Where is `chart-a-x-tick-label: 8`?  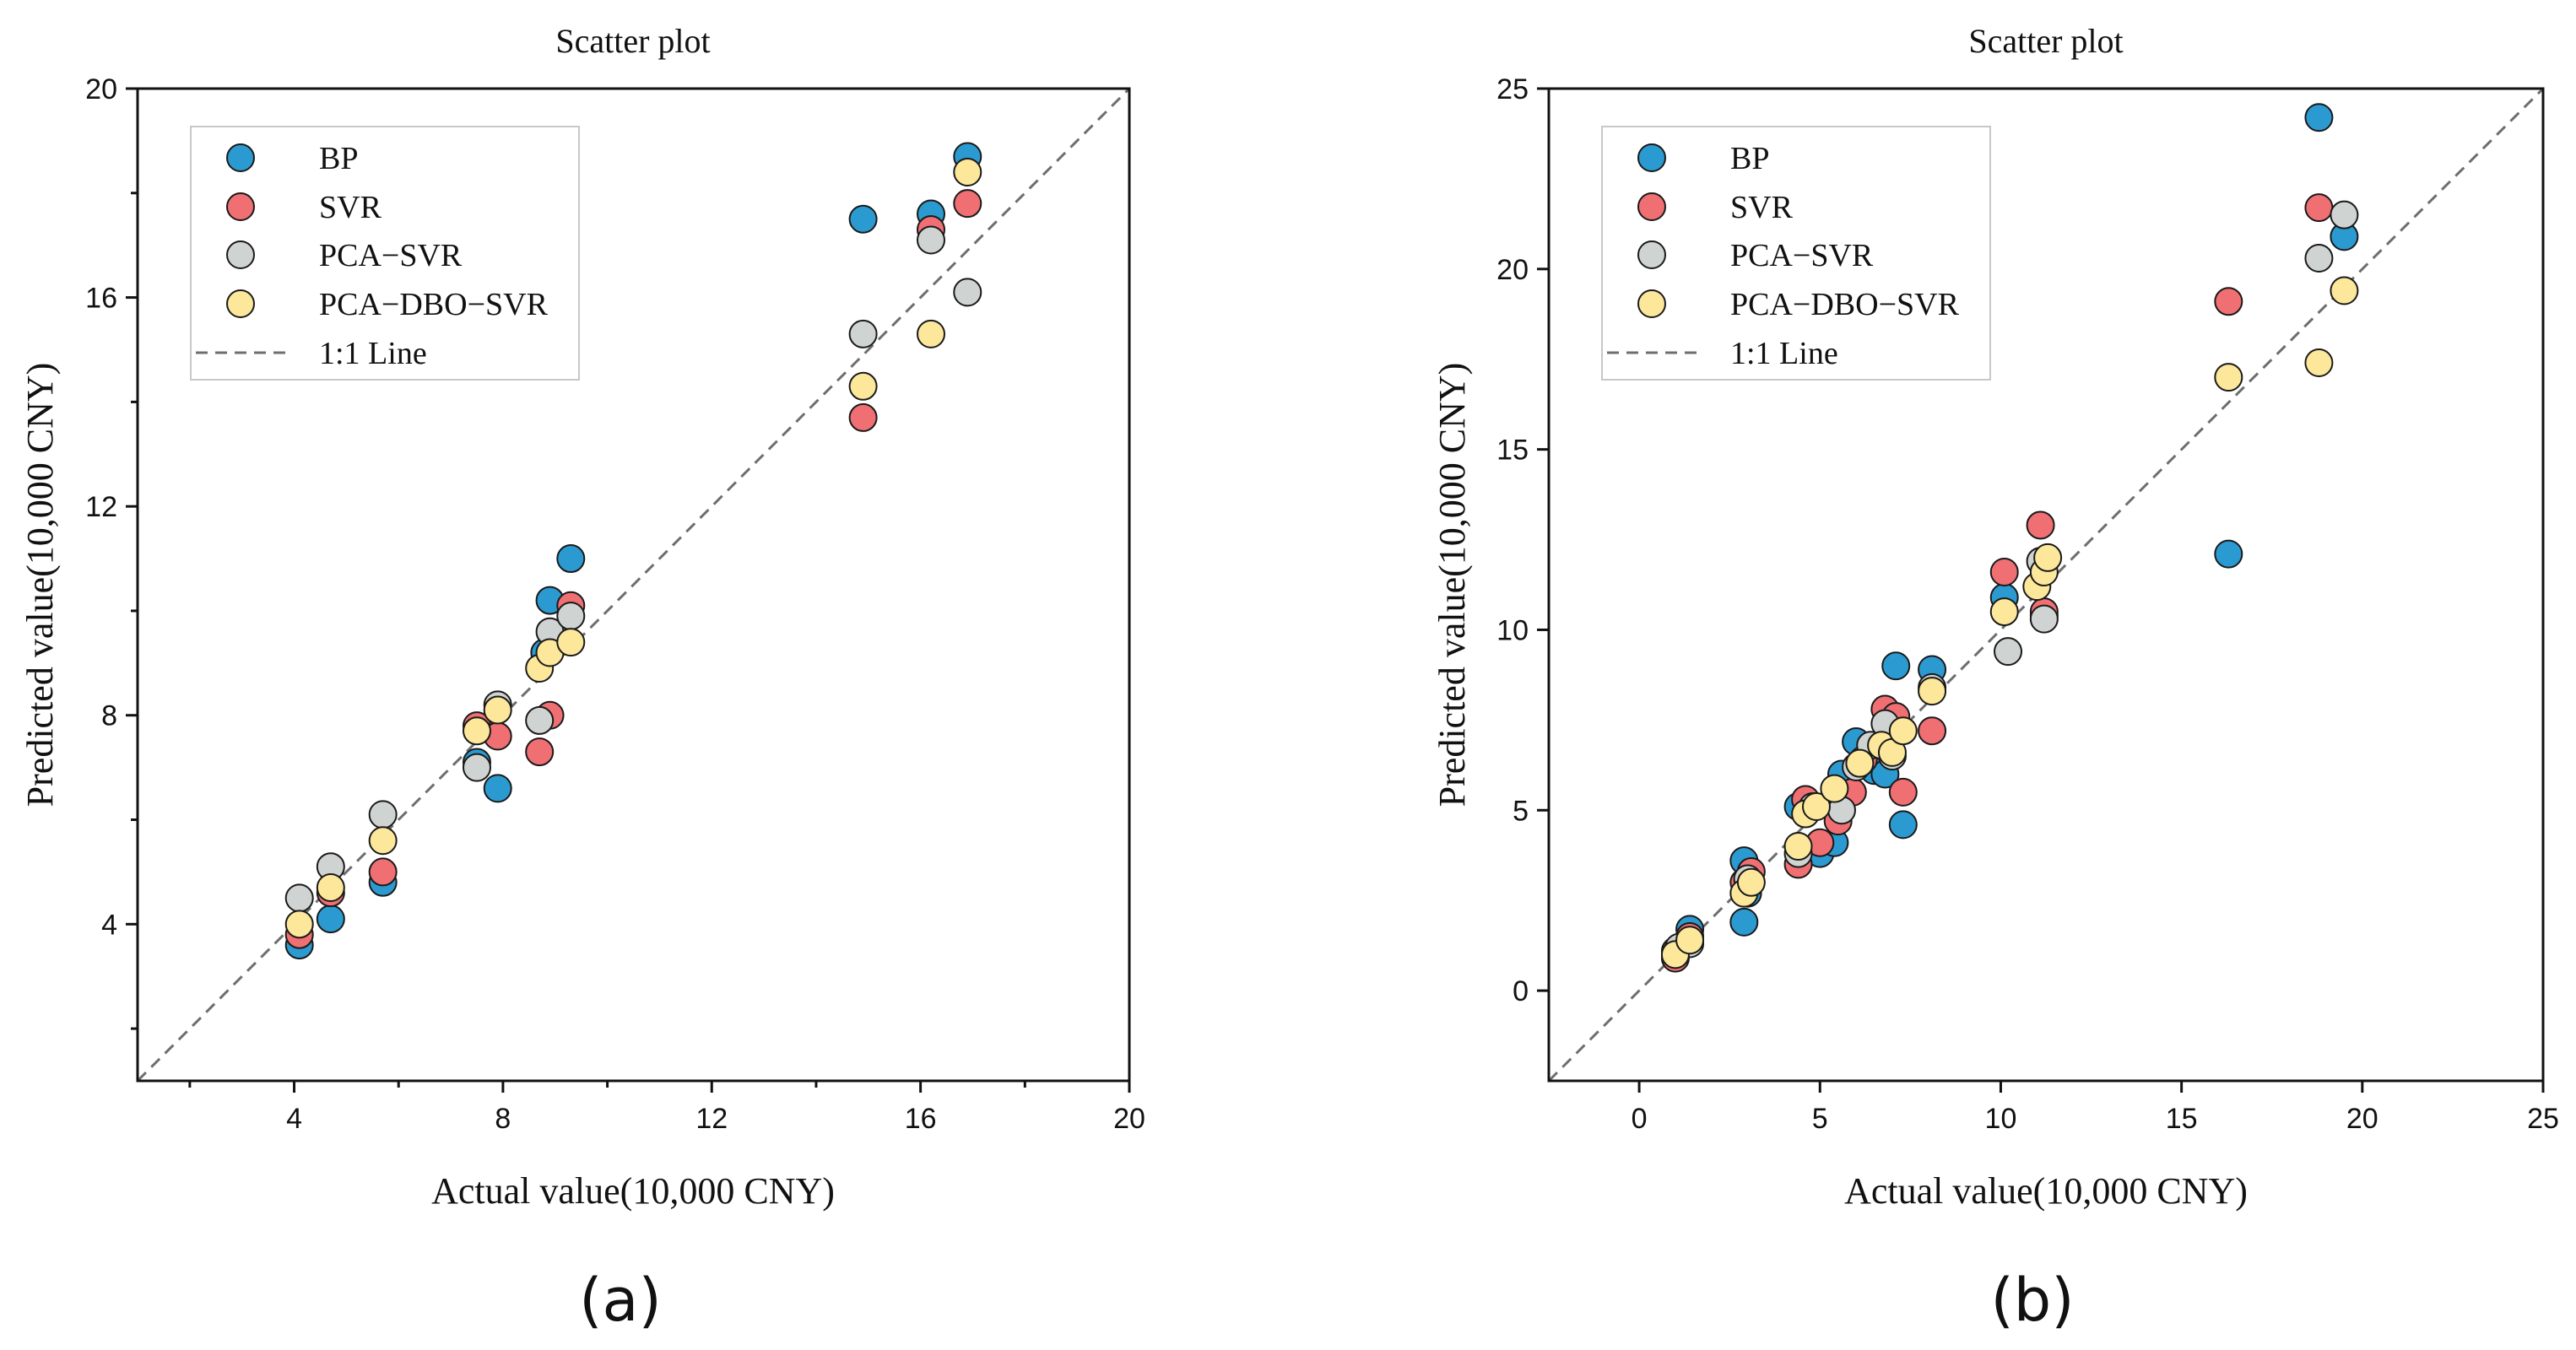
chart-a-x-tick-label: 8 is located at coordinates (503, 1119).